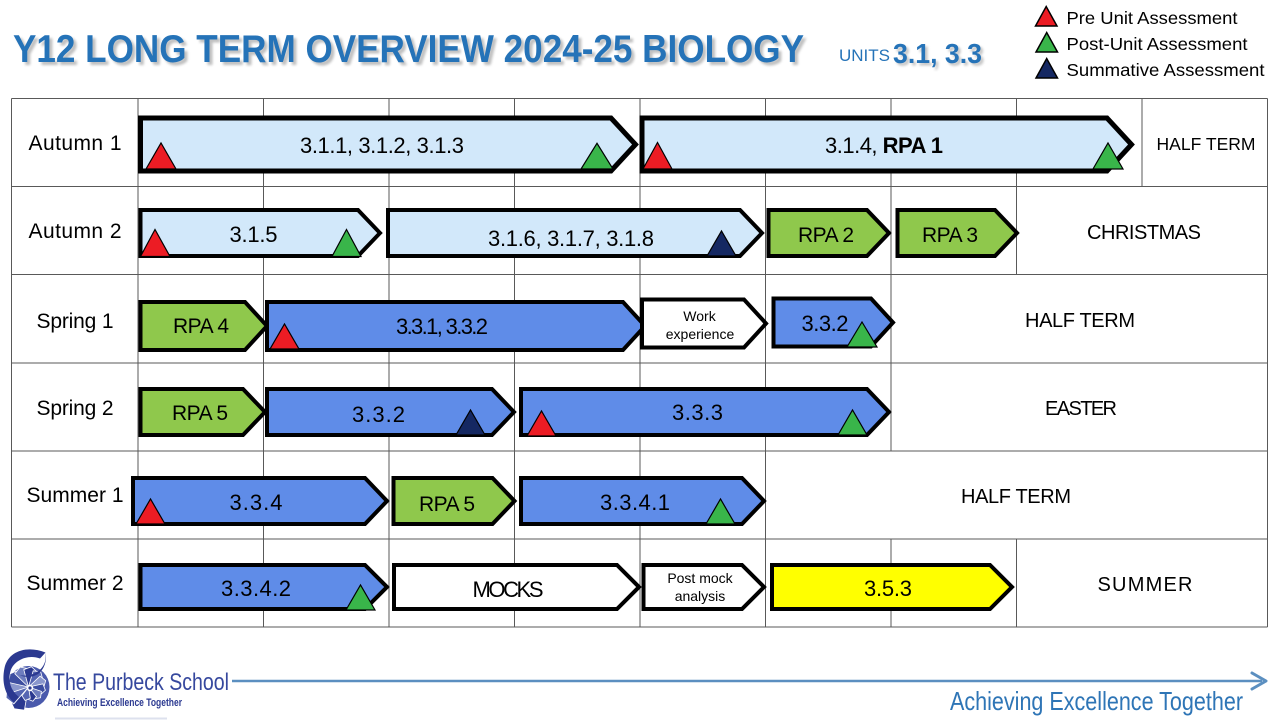  I want to click on svg-text: 3.5.3, so click(888, 588).